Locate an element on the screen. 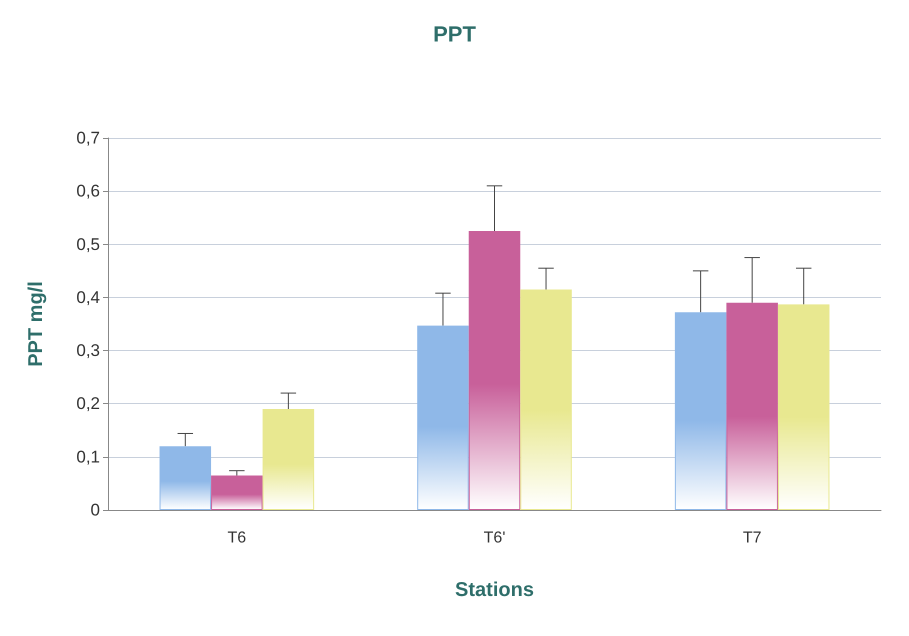  x-tick-label: T7 is located at coordinates (752, 538).